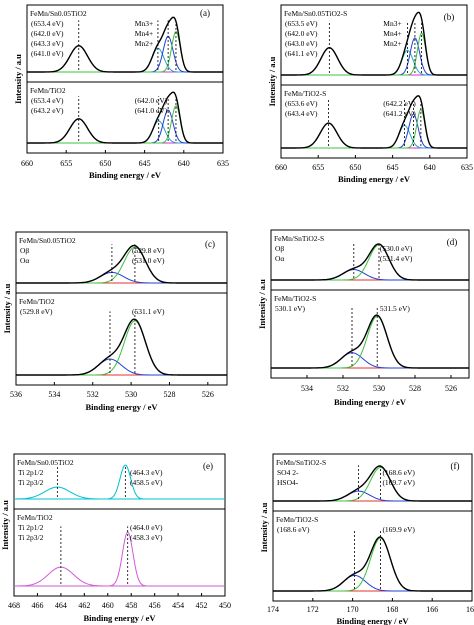 This screenshot has height=625, width=474. I want to click on peak-annotation: (458.3 eV), so click(146, 537).